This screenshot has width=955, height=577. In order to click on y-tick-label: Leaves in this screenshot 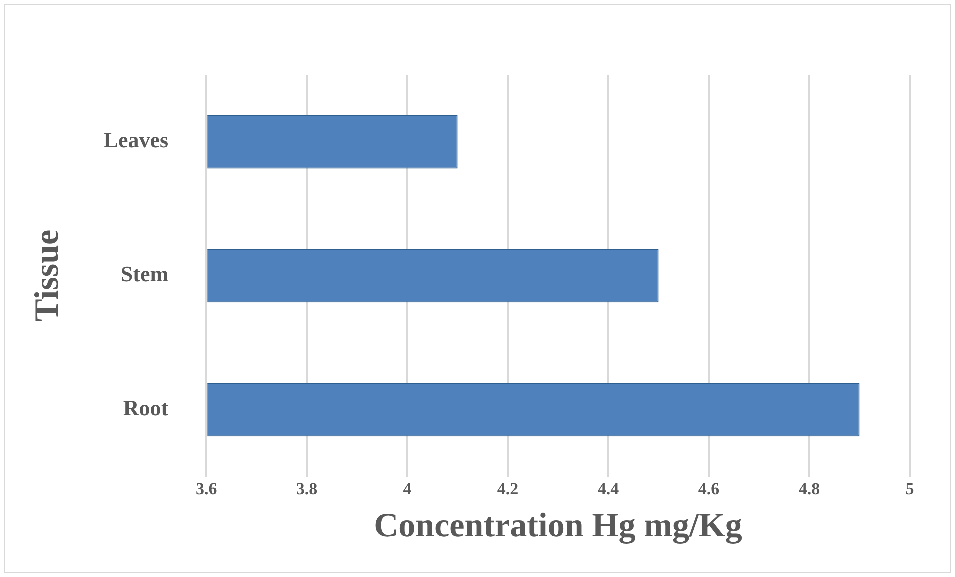, I will do `click(136, 140)`.